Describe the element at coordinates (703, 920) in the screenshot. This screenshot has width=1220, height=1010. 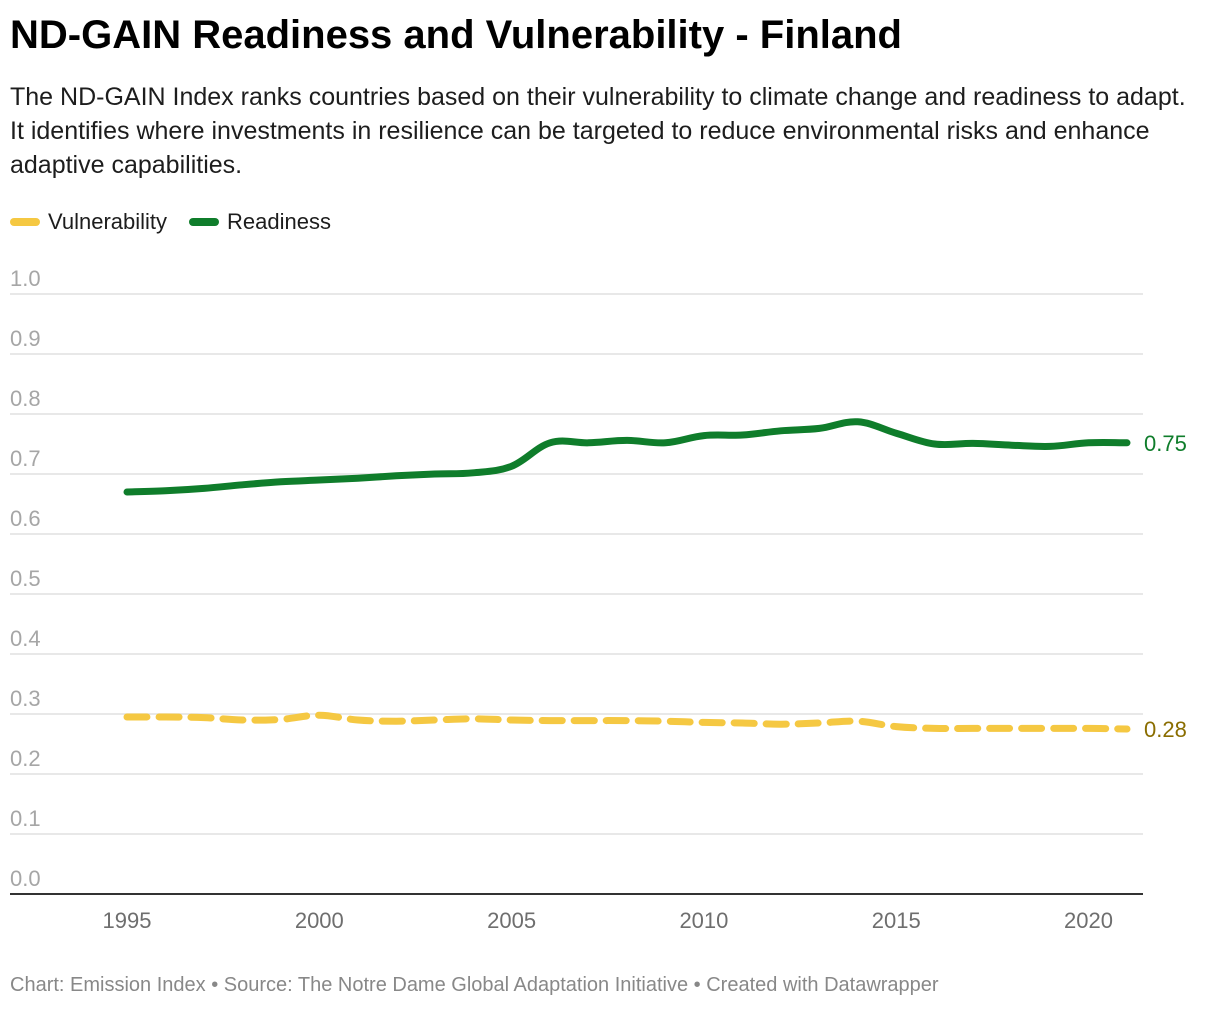
I see `x-tick-label: 2010` at that location.